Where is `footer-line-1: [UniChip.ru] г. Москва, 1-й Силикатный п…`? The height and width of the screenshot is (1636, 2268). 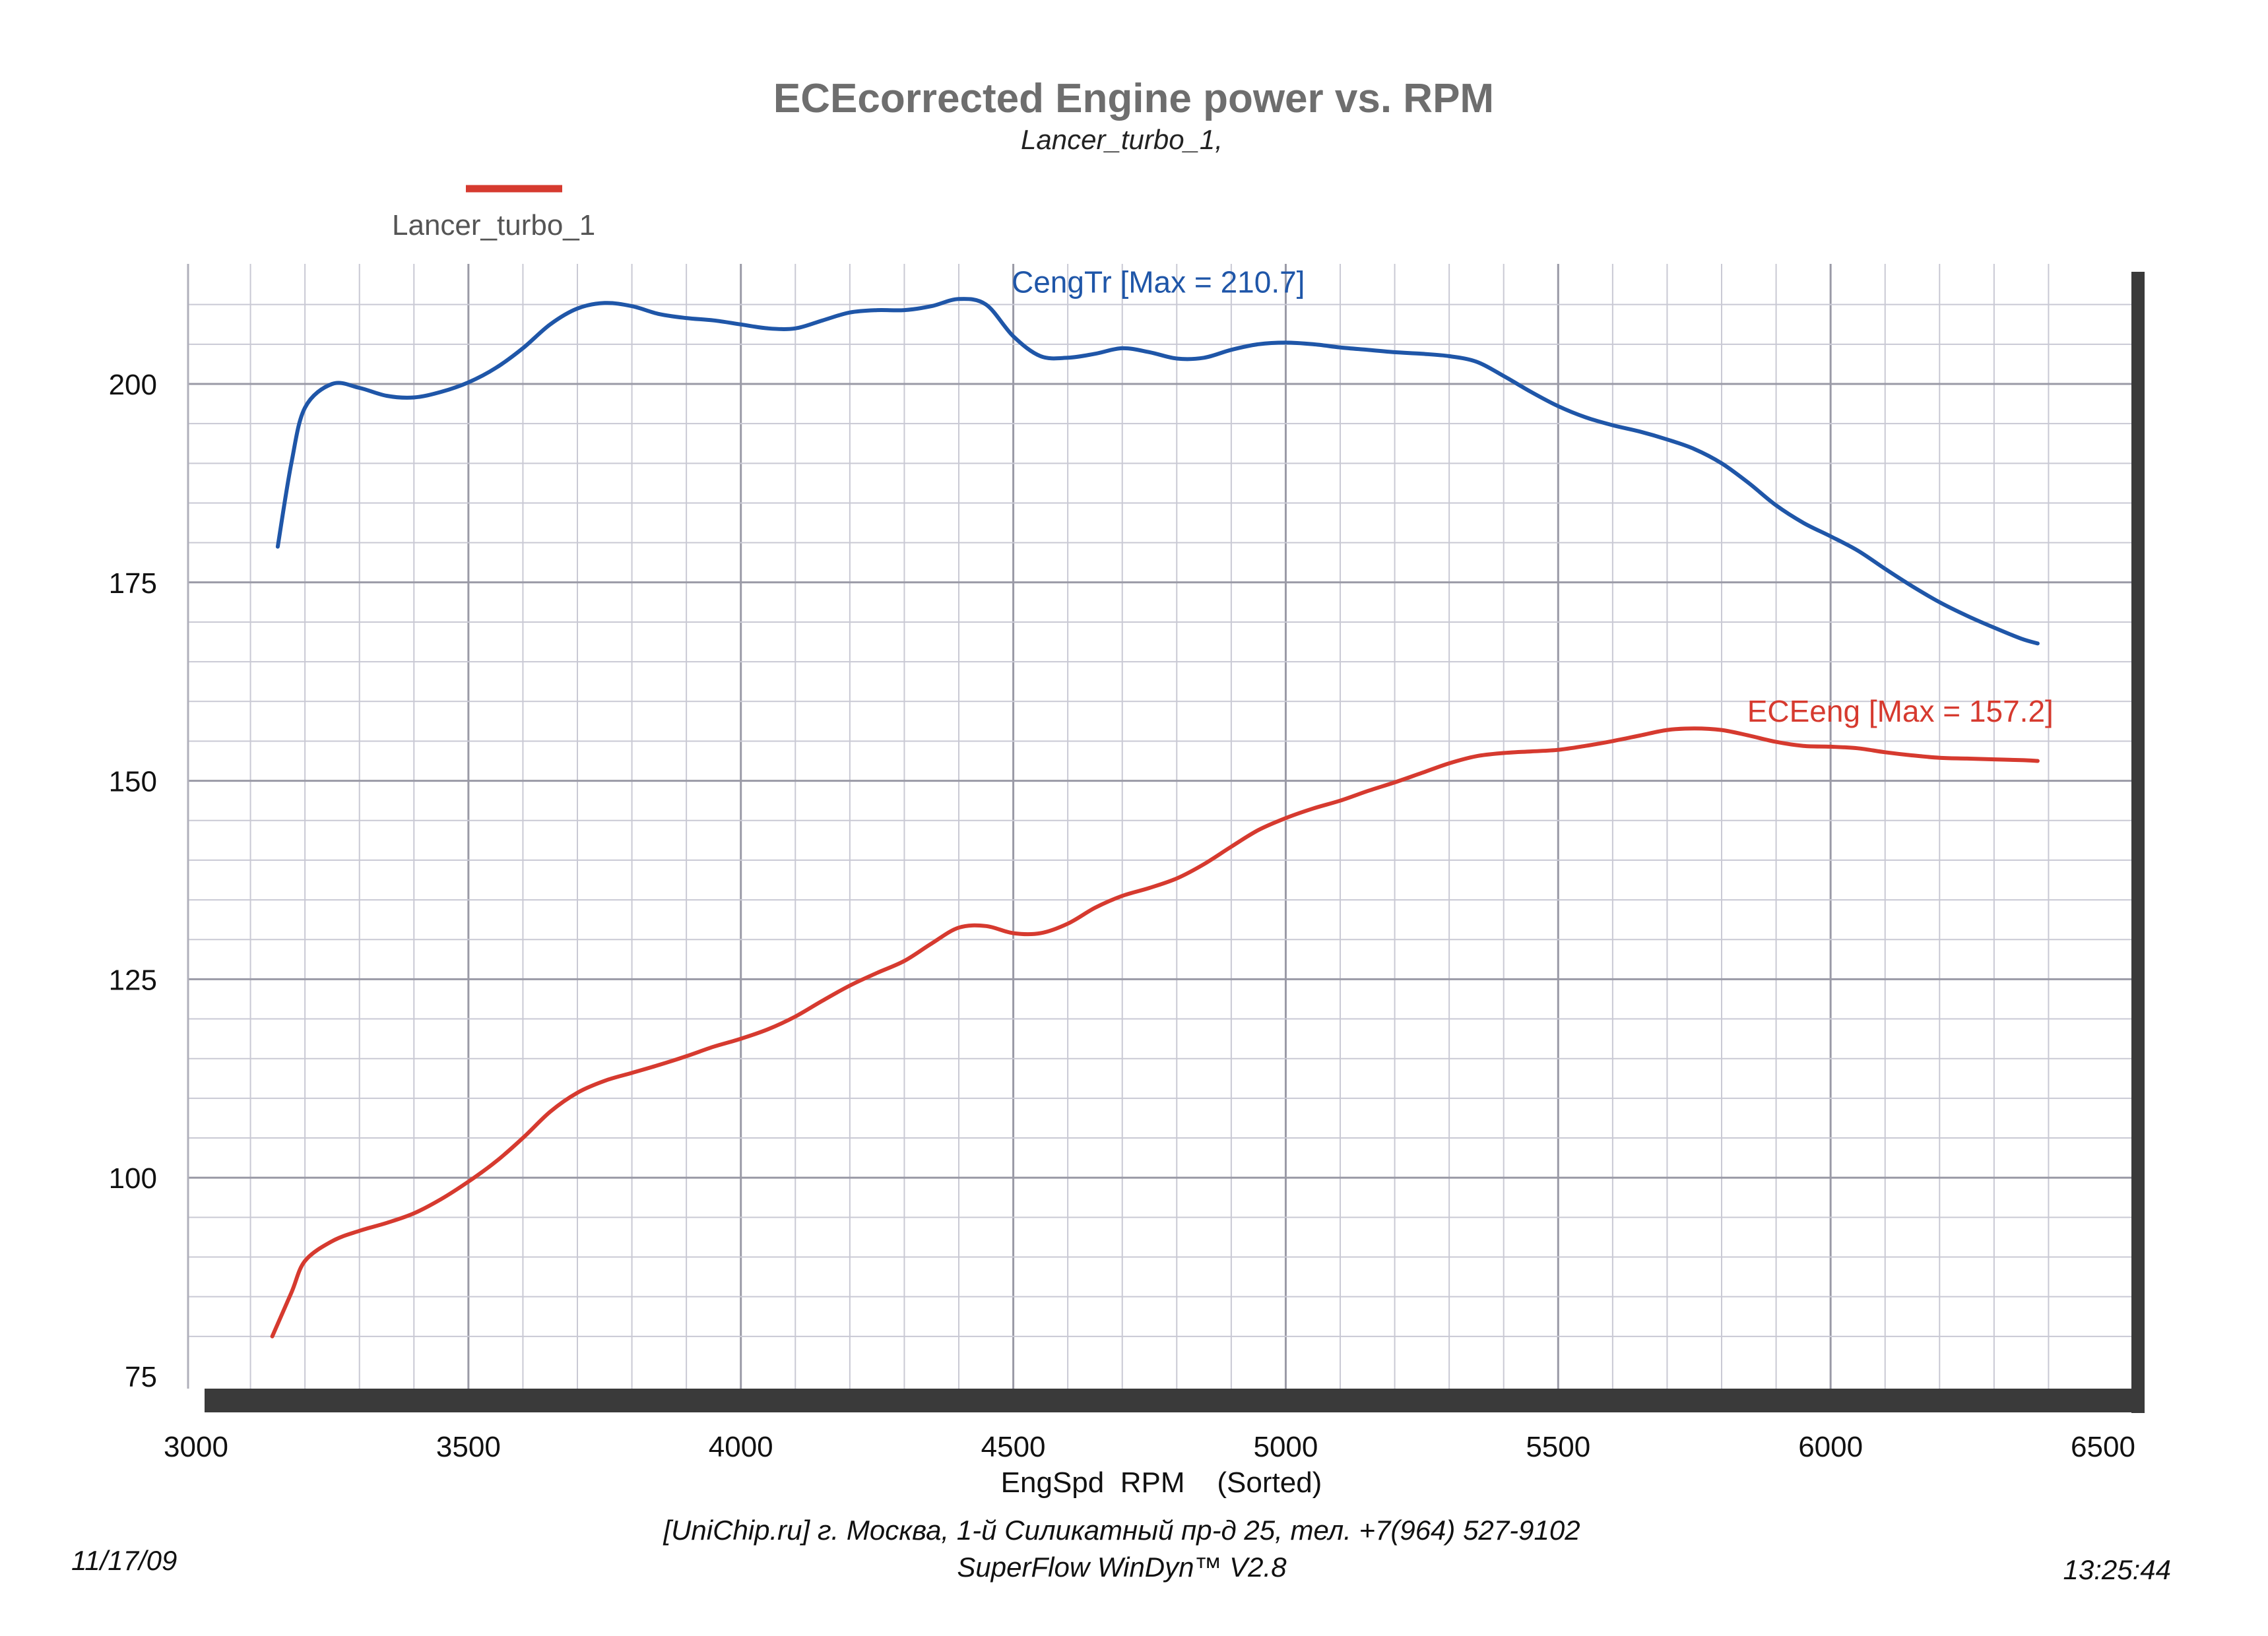
footer-line-1: [UniChip.ru] г. Москва, 1-й Силикатный п… is located at coordinates (1121, 1530).